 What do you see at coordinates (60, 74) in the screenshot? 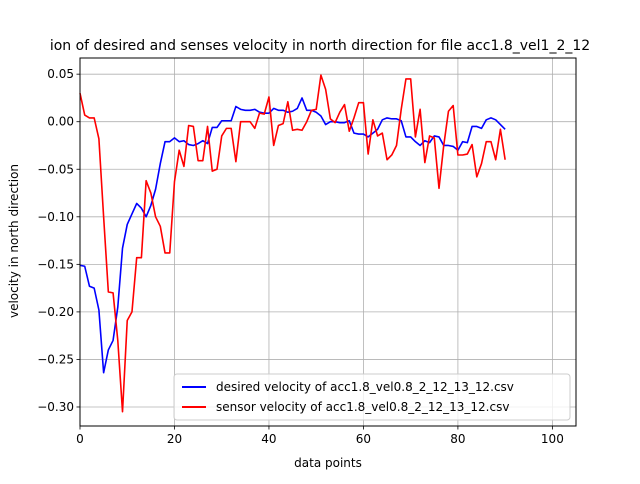
I see `y-tick-label: 0.05` at bounding box center [60, 74].